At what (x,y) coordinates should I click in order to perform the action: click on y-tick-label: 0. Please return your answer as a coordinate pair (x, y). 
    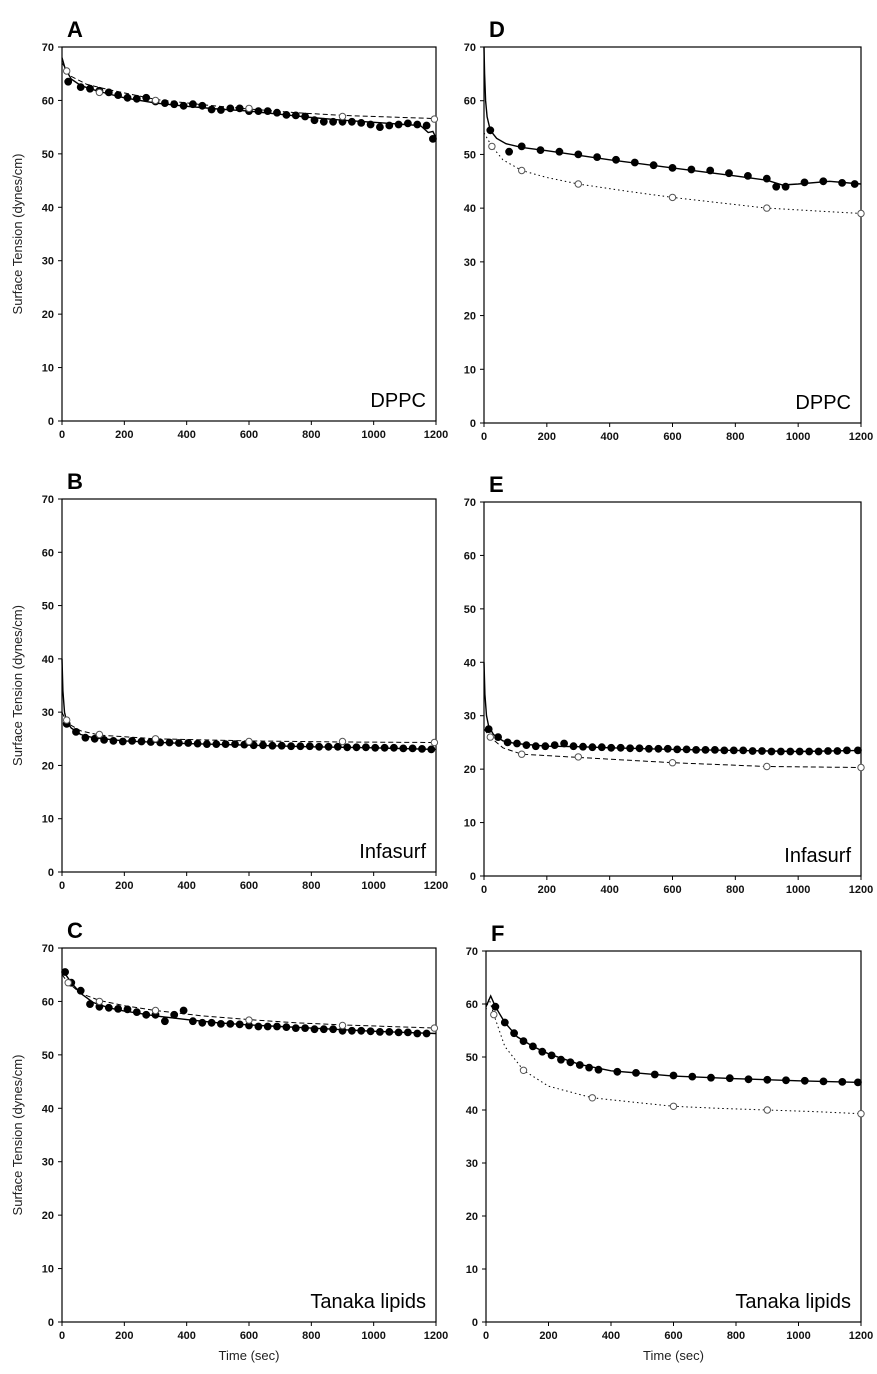
    Looking at the image, I should click on (51, 422).